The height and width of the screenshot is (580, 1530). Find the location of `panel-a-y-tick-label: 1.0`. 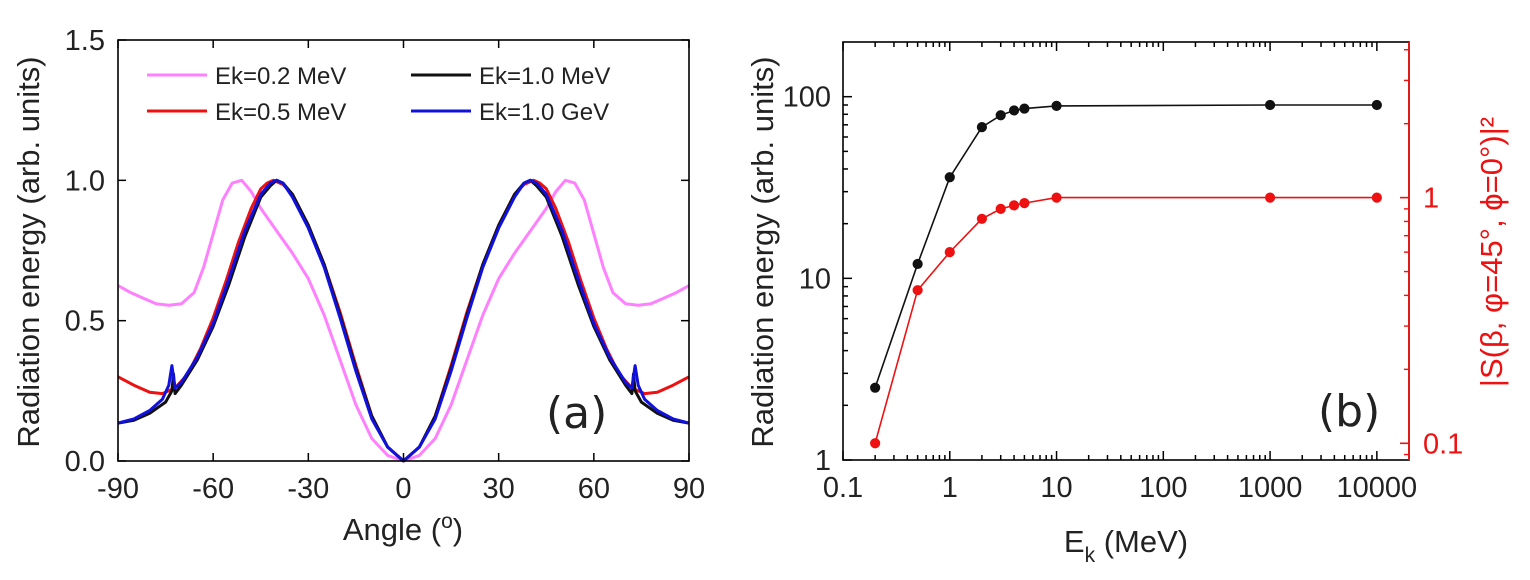

panel-a-y-tick-label: 1.0 is located at coordinates (85, 181).